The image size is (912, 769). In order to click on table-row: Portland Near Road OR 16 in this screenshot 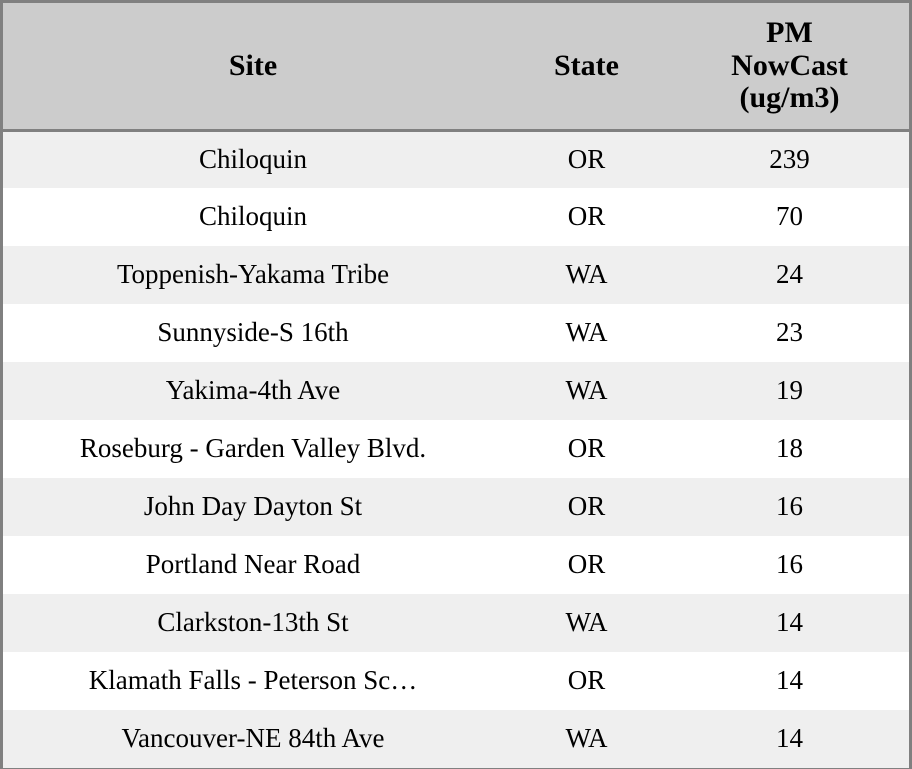, I will do `click(456, 565)`.